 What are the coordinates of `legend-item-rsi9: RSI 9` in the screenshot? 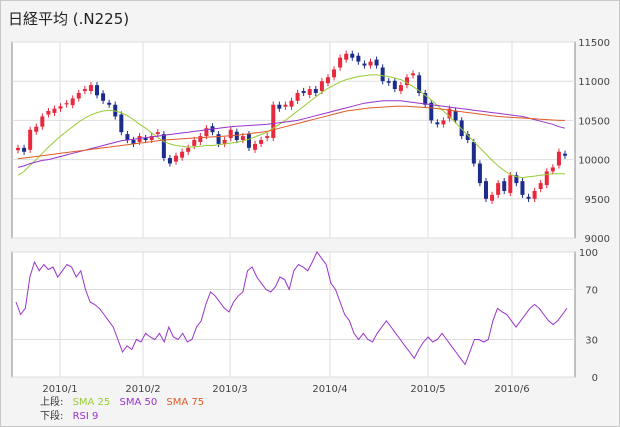 It's located at (85, 416).